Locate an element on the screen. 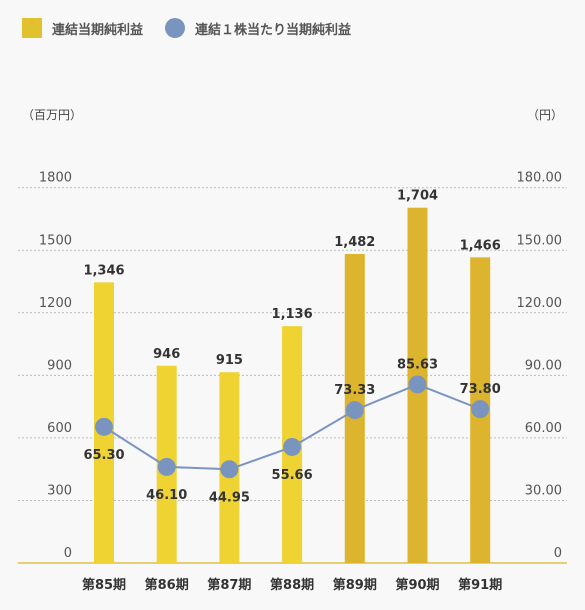  eps-value-label: 46.10 is located at coordinates (166, 495).